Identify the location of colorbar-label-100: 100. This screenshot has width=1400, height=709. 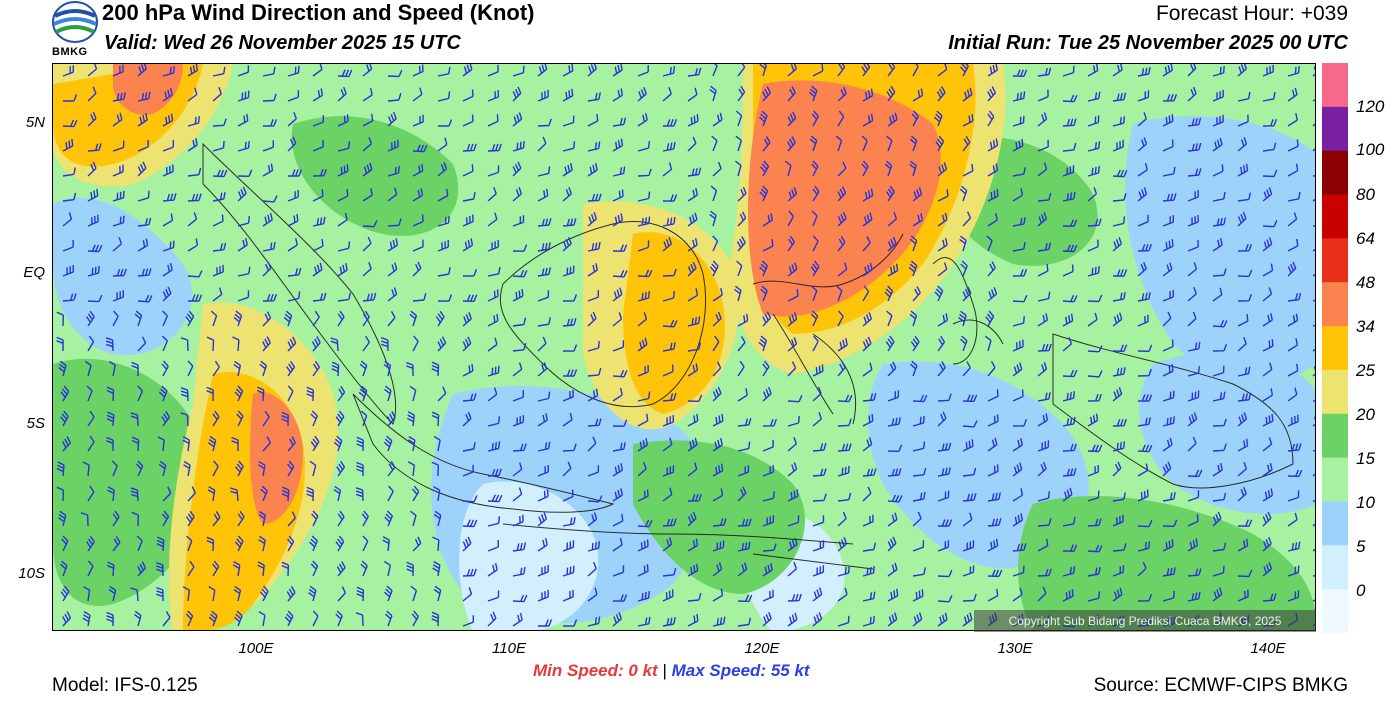
(1370, 149).